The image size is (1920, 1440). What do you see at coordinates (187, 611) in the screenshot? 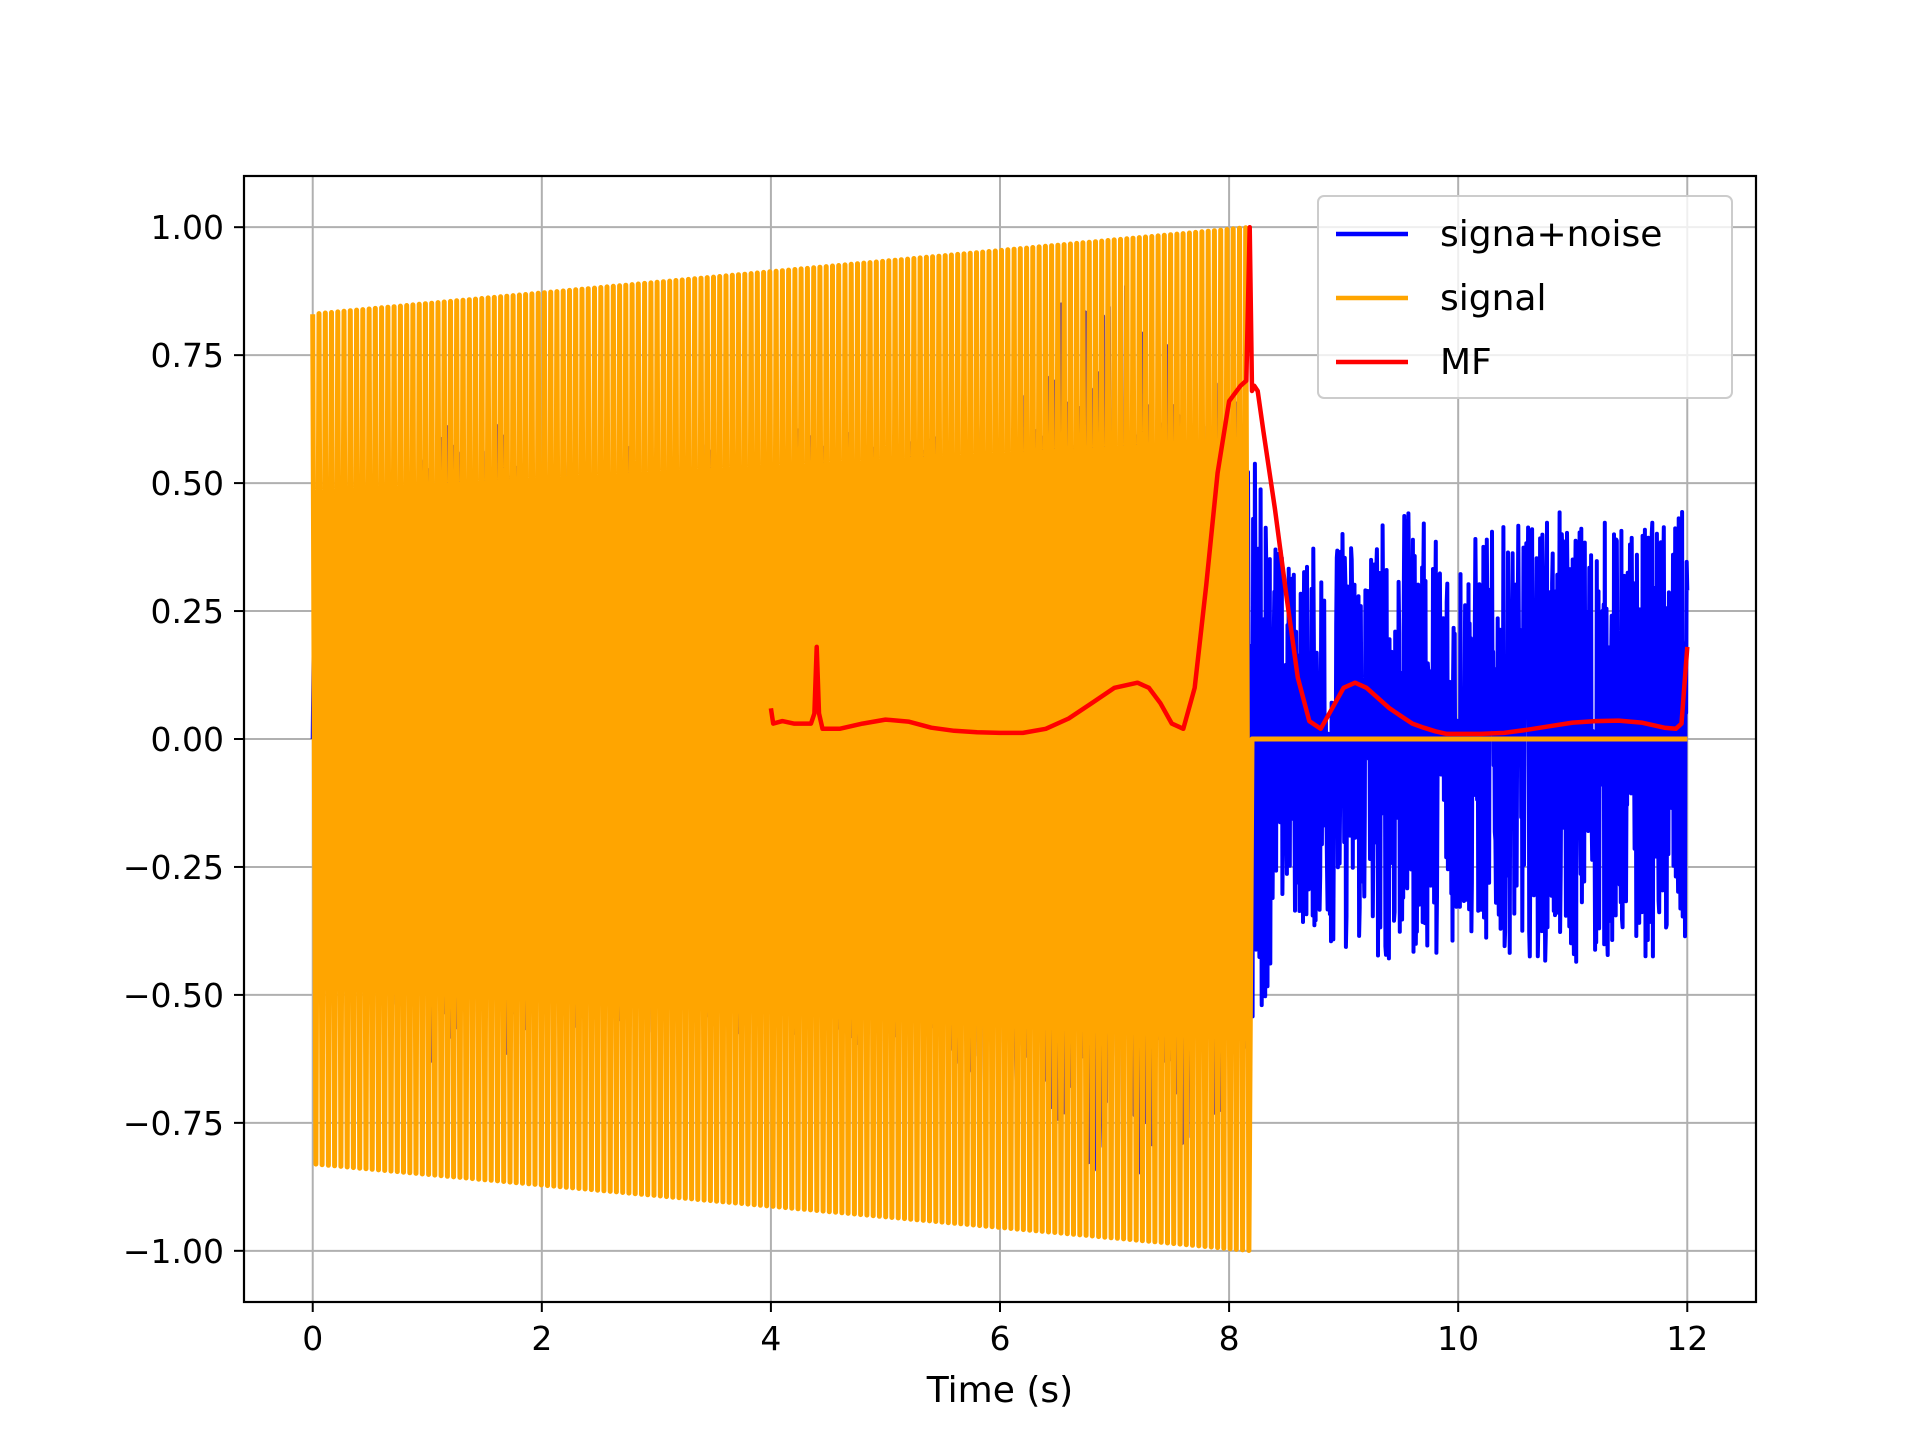
I see `y-tick-label: 0.25` at bounding box center [187, 611].